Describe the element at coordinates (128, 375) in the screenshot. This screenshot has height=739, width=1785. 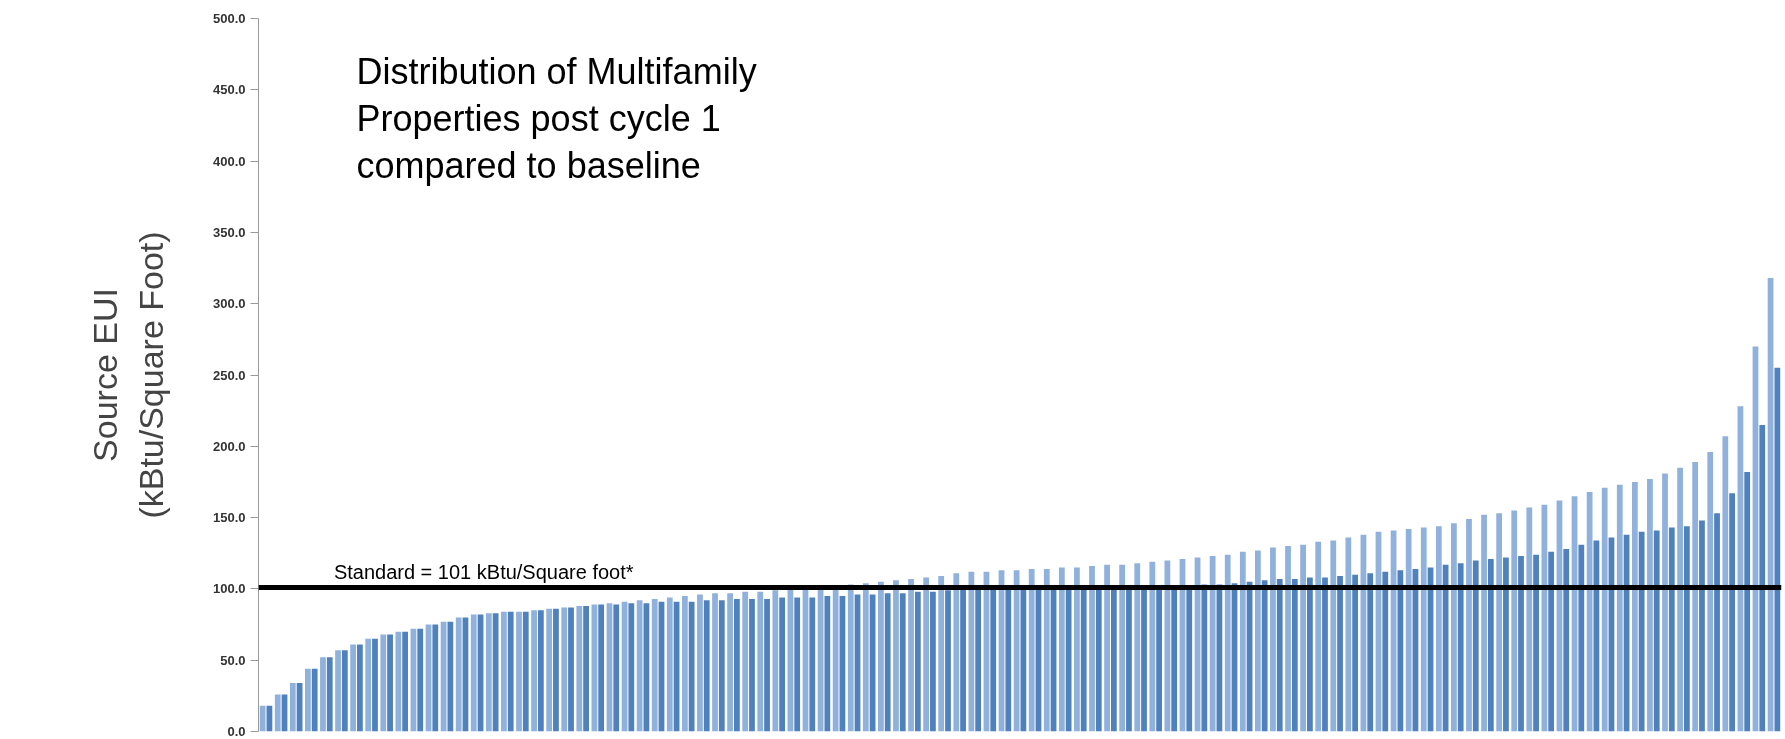
I see `y-axis-title: Source EUI (kBtu/Square Foot)` at that location.